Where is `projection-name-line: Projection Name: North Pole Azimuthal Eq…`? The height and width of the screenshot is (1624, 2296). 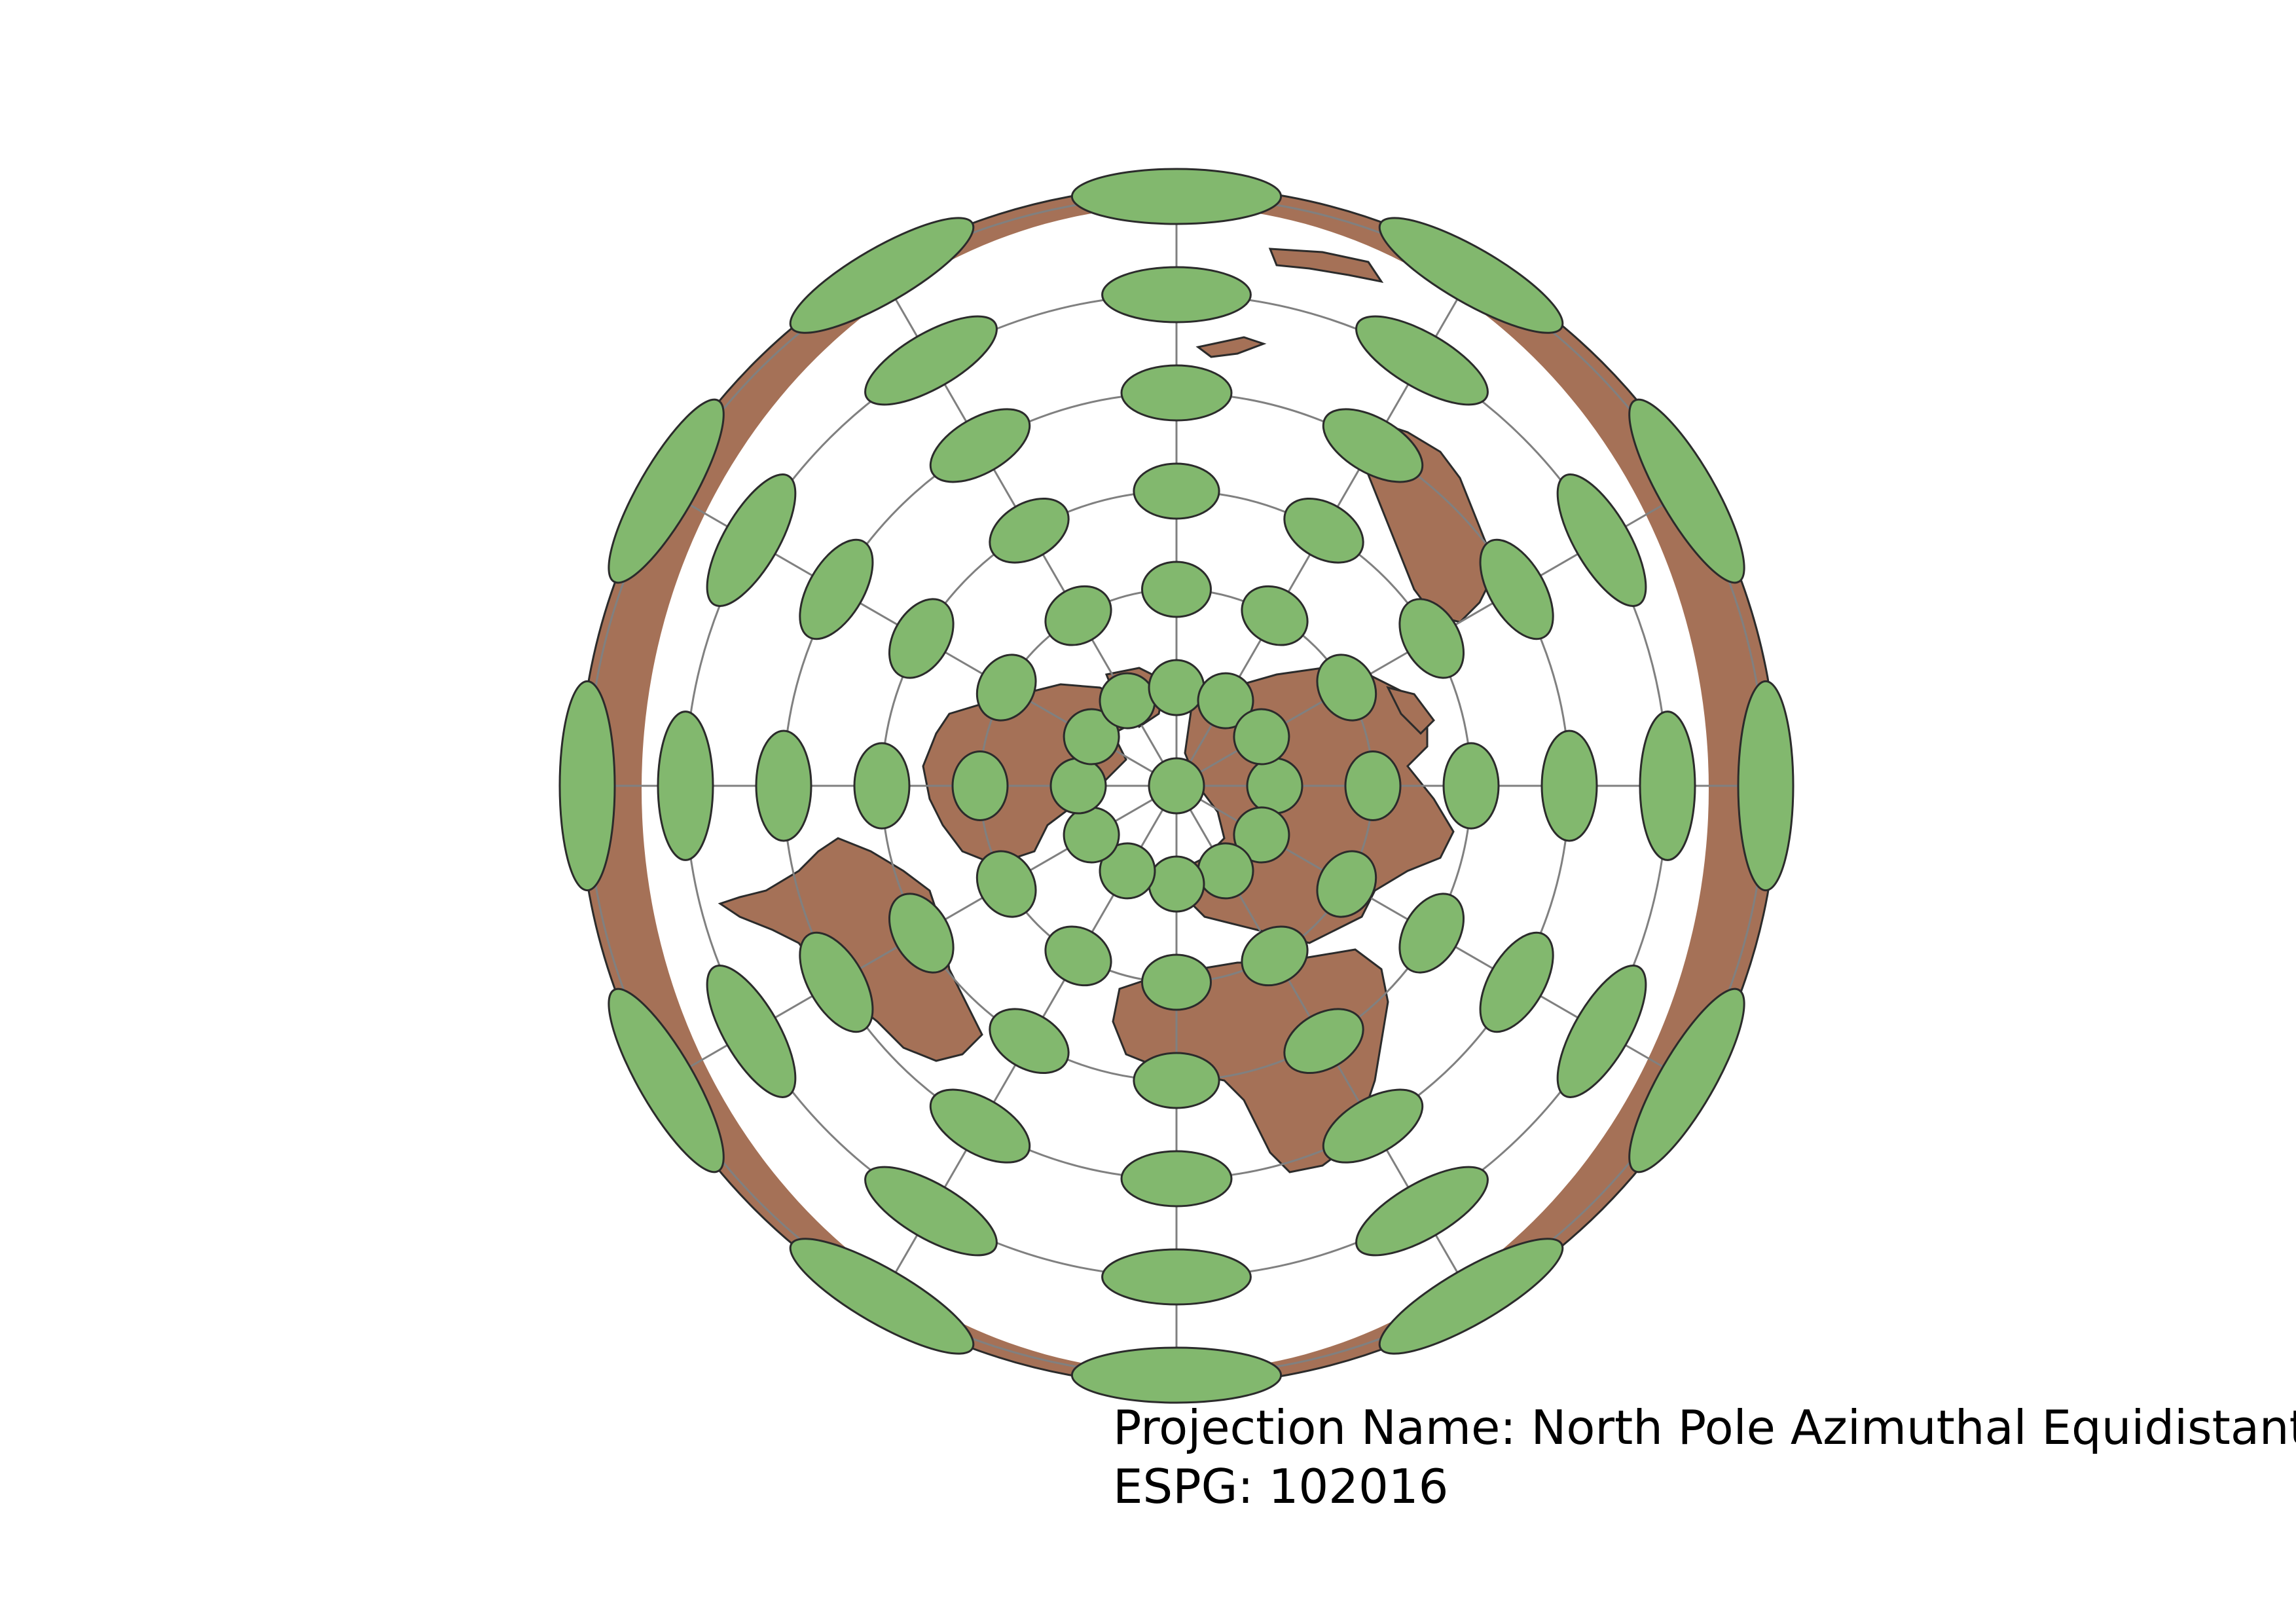
projection-name-line: Projection Name: North Pole Azimuthal Eq… is located at coordinates (1704, 1427).